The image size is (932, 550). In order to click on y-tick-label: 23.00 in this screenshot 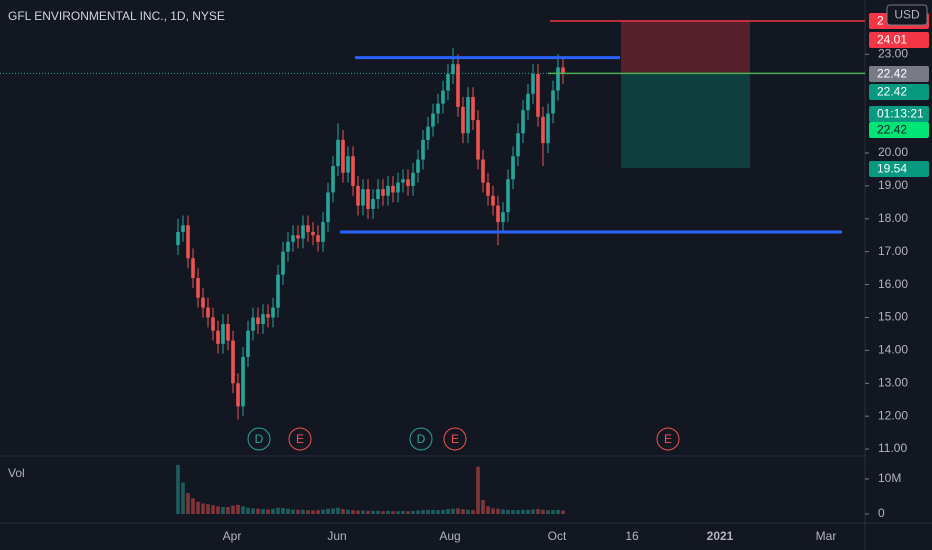, I will do `click(893, 53)`.